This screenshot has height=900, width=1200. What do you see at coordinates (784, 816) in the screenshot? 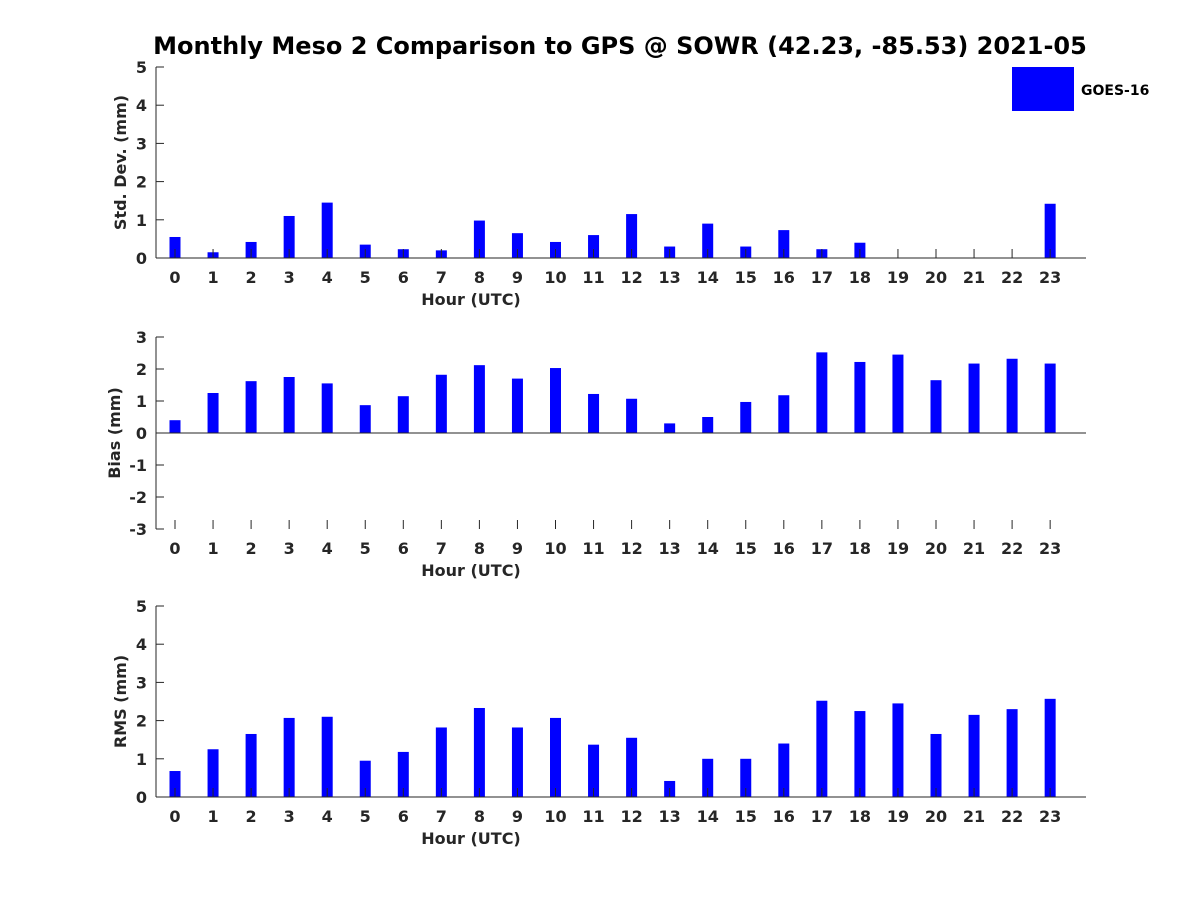
I see `x-tick-label: 16` at bounding box center [784, 816].